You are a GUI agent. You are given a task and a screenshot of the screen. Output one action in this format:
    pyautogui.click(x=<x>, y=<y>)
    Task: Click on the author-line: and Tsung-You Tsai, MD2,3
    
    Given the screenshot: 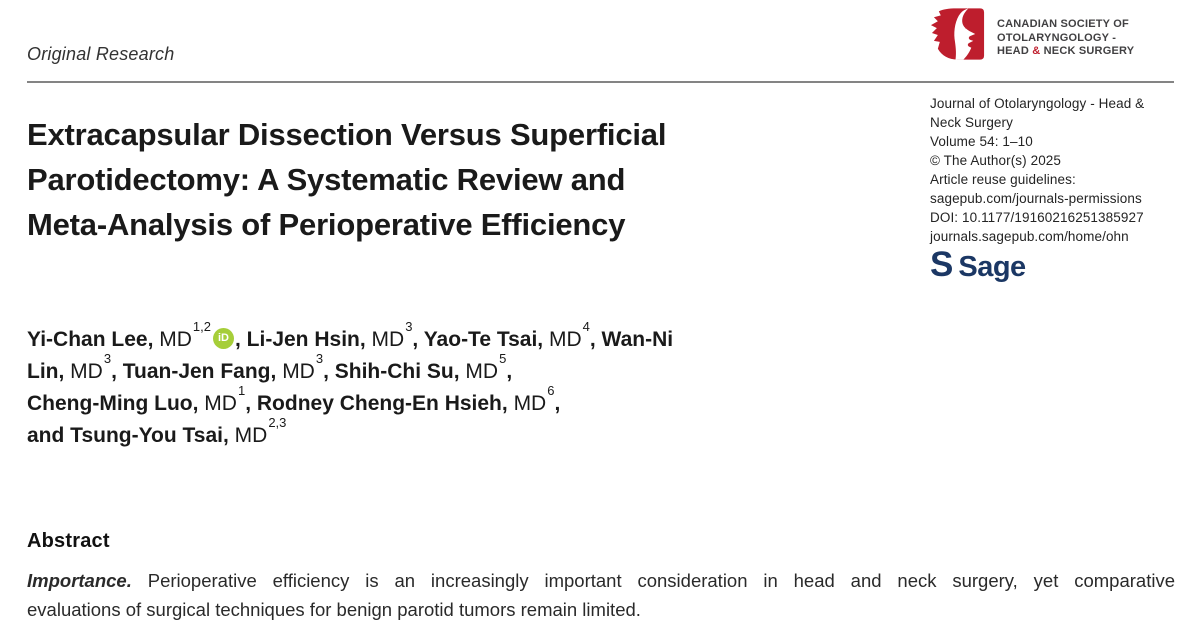 What is the action you would take?
    pyautogui.click(x=350, y=434)
    